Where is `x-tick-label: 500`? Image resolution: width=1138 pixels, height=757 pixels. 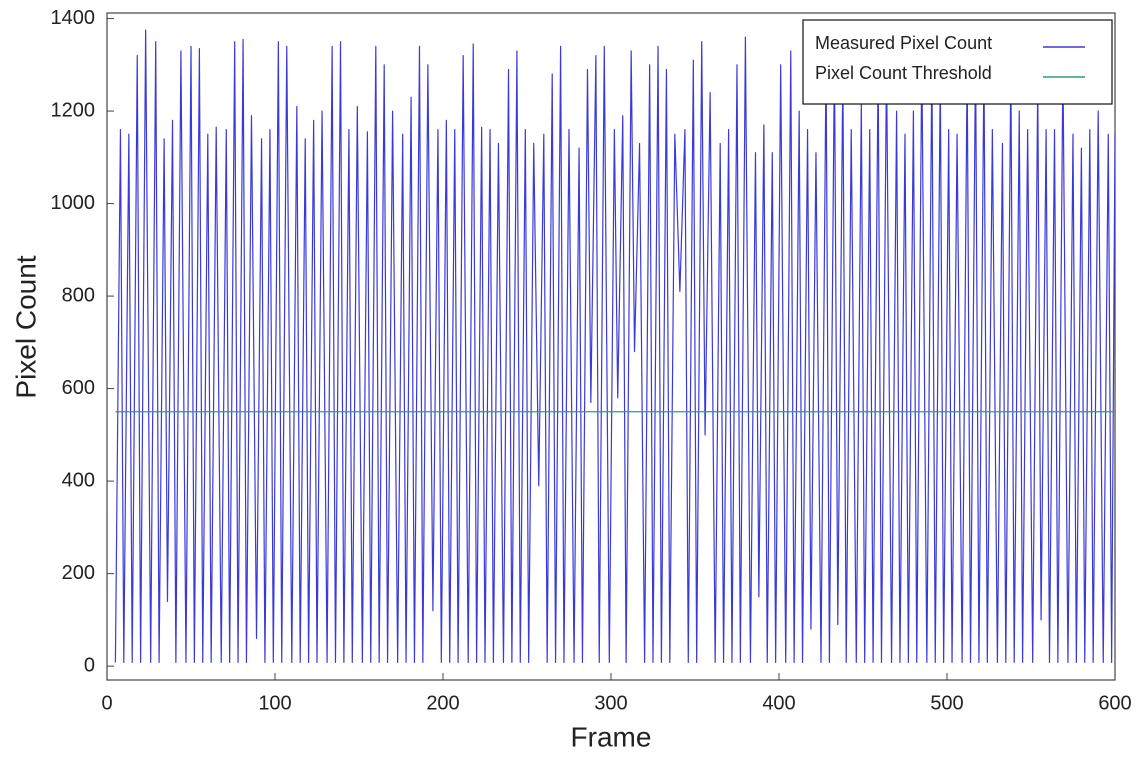
x-tick-label: 500 is located at coordinates (946, 703).